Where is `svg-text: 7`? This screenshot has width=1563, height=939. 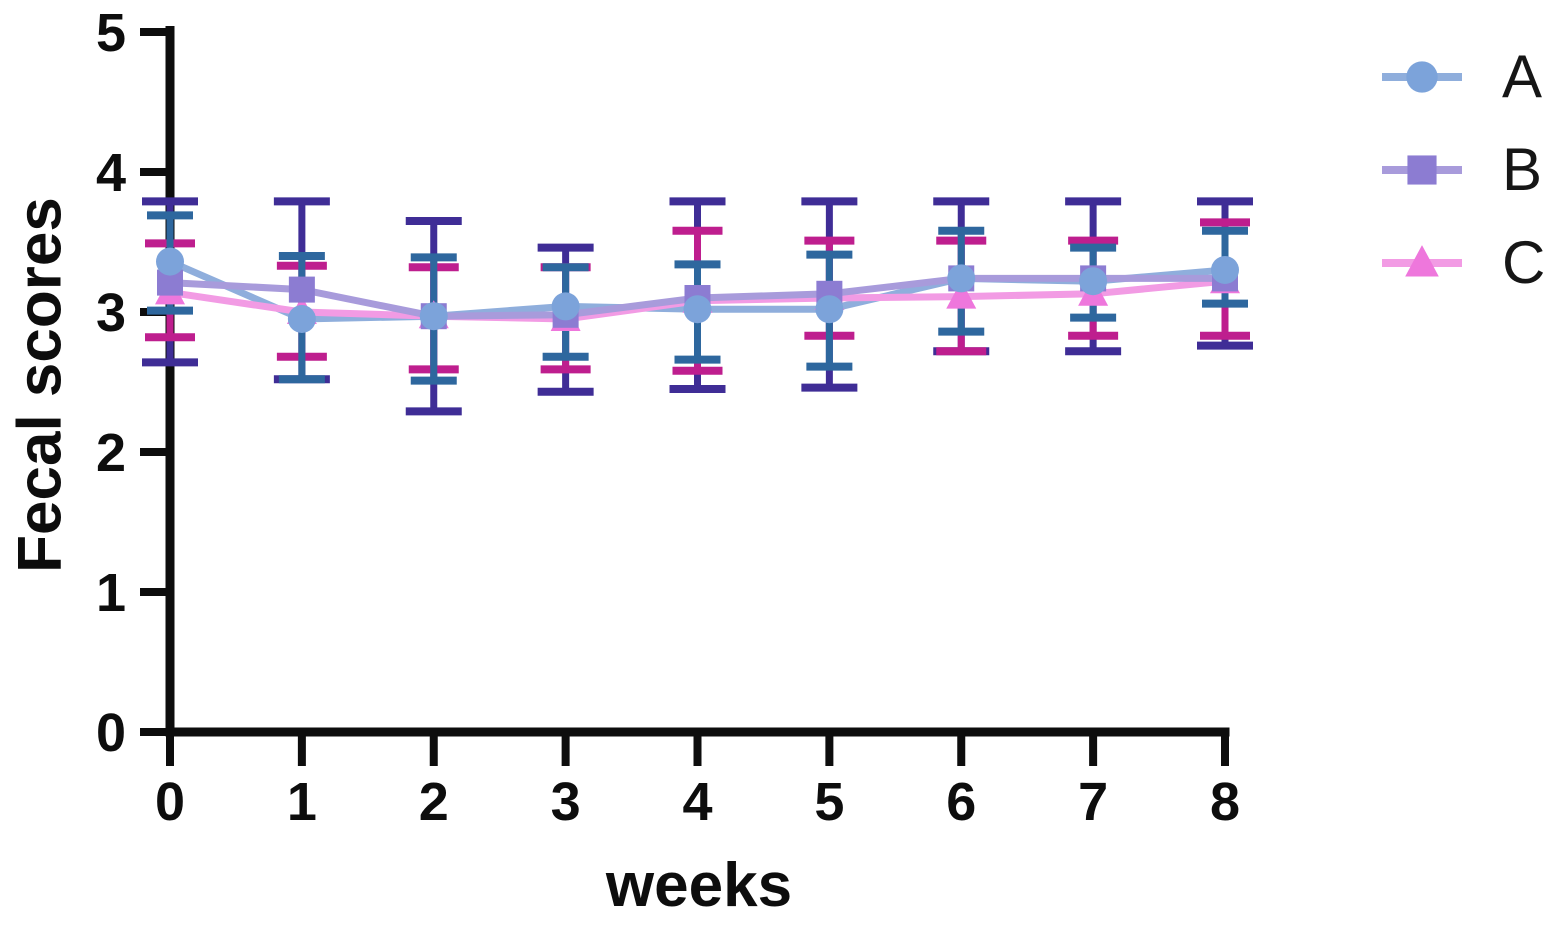
svg-text: 7 is located at coordinates (1093, 802).